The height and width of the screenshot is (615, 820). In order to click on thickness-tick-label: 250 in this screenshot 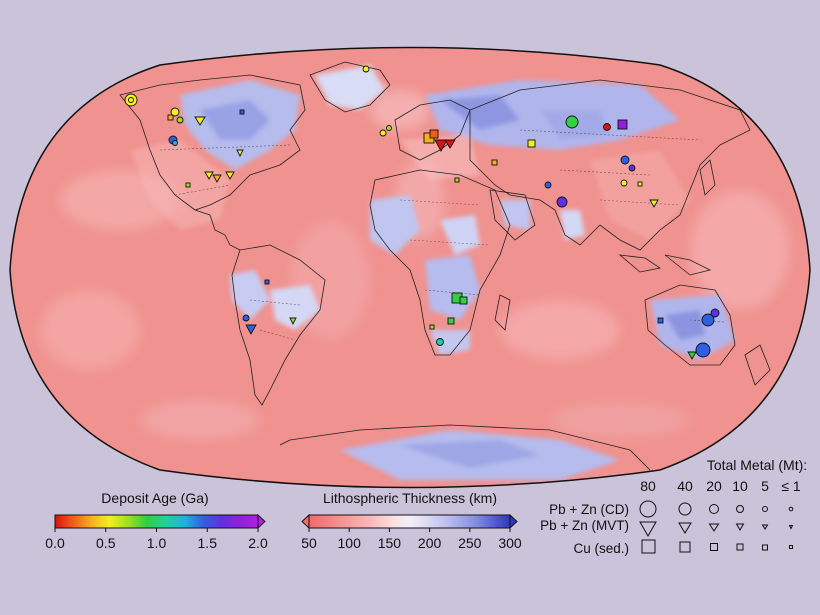, I will do `click(470, 543)`.